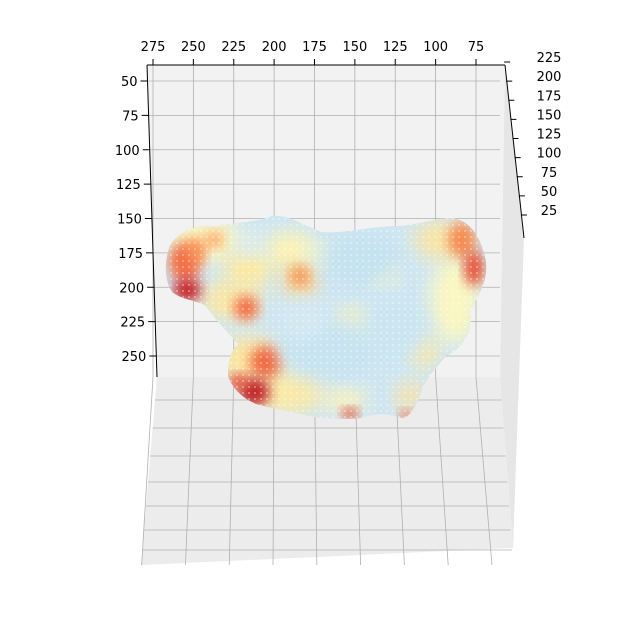  What do you see at coordinates (274, 47) in the screenshot?
I see `x-tick-label: 200` at bounding box center [274, 47].